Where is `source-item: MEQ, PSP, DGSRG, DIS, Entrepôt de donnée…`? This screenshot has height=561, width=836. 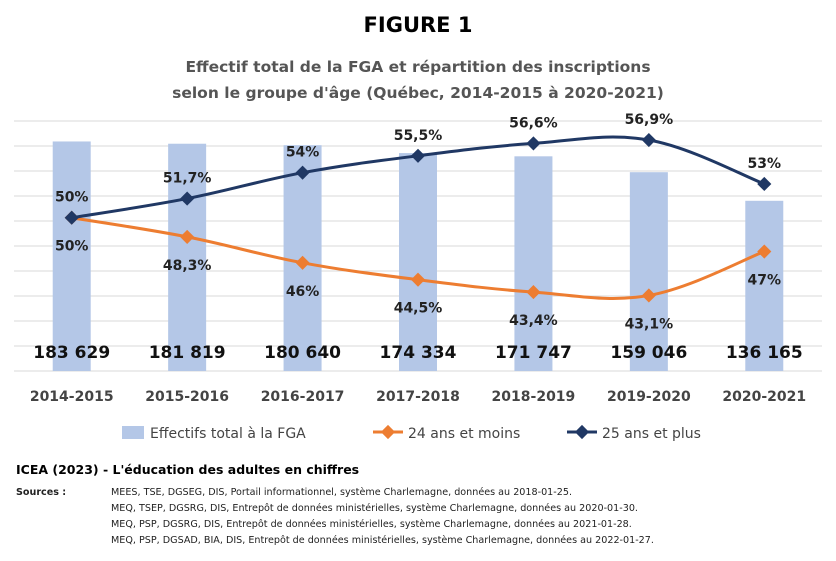
source-item: MEQ, PSP, DGSRG, DIS, Entrepôt de donnée… is located at coordinates (371, 524).